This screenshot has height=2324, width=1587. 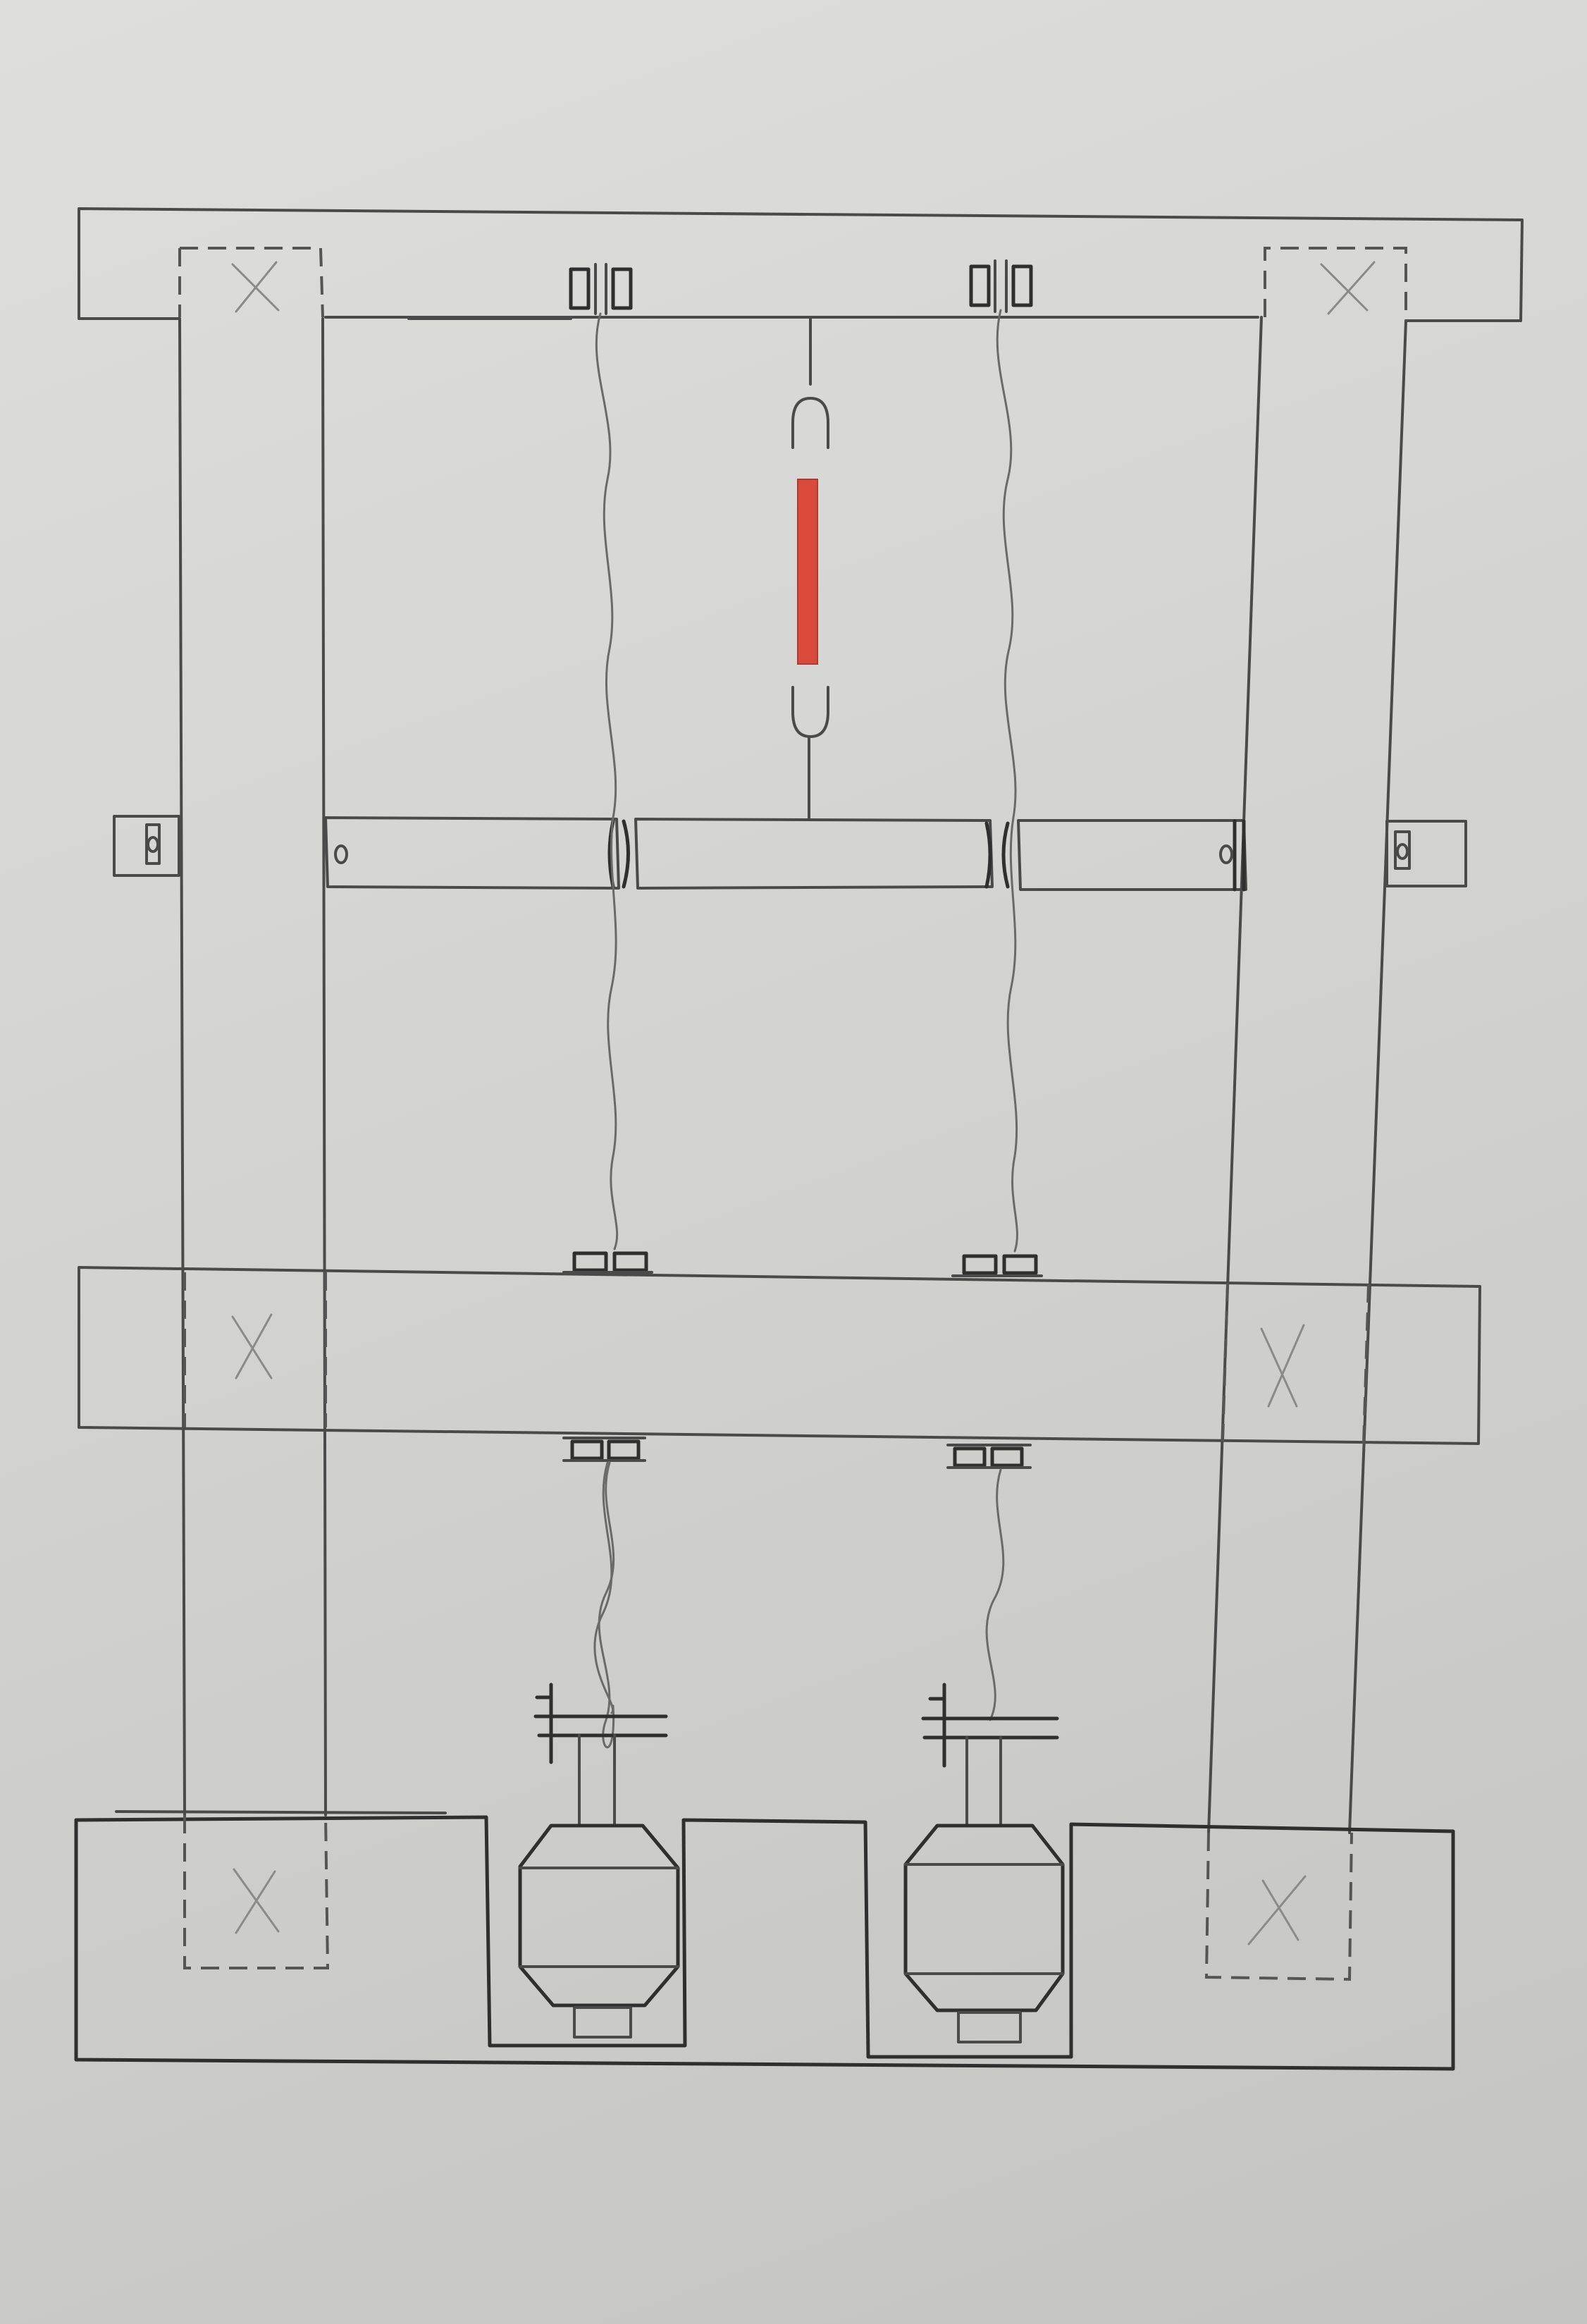 I want to click on left-lower-sheave, so click(x=604, y=1449).